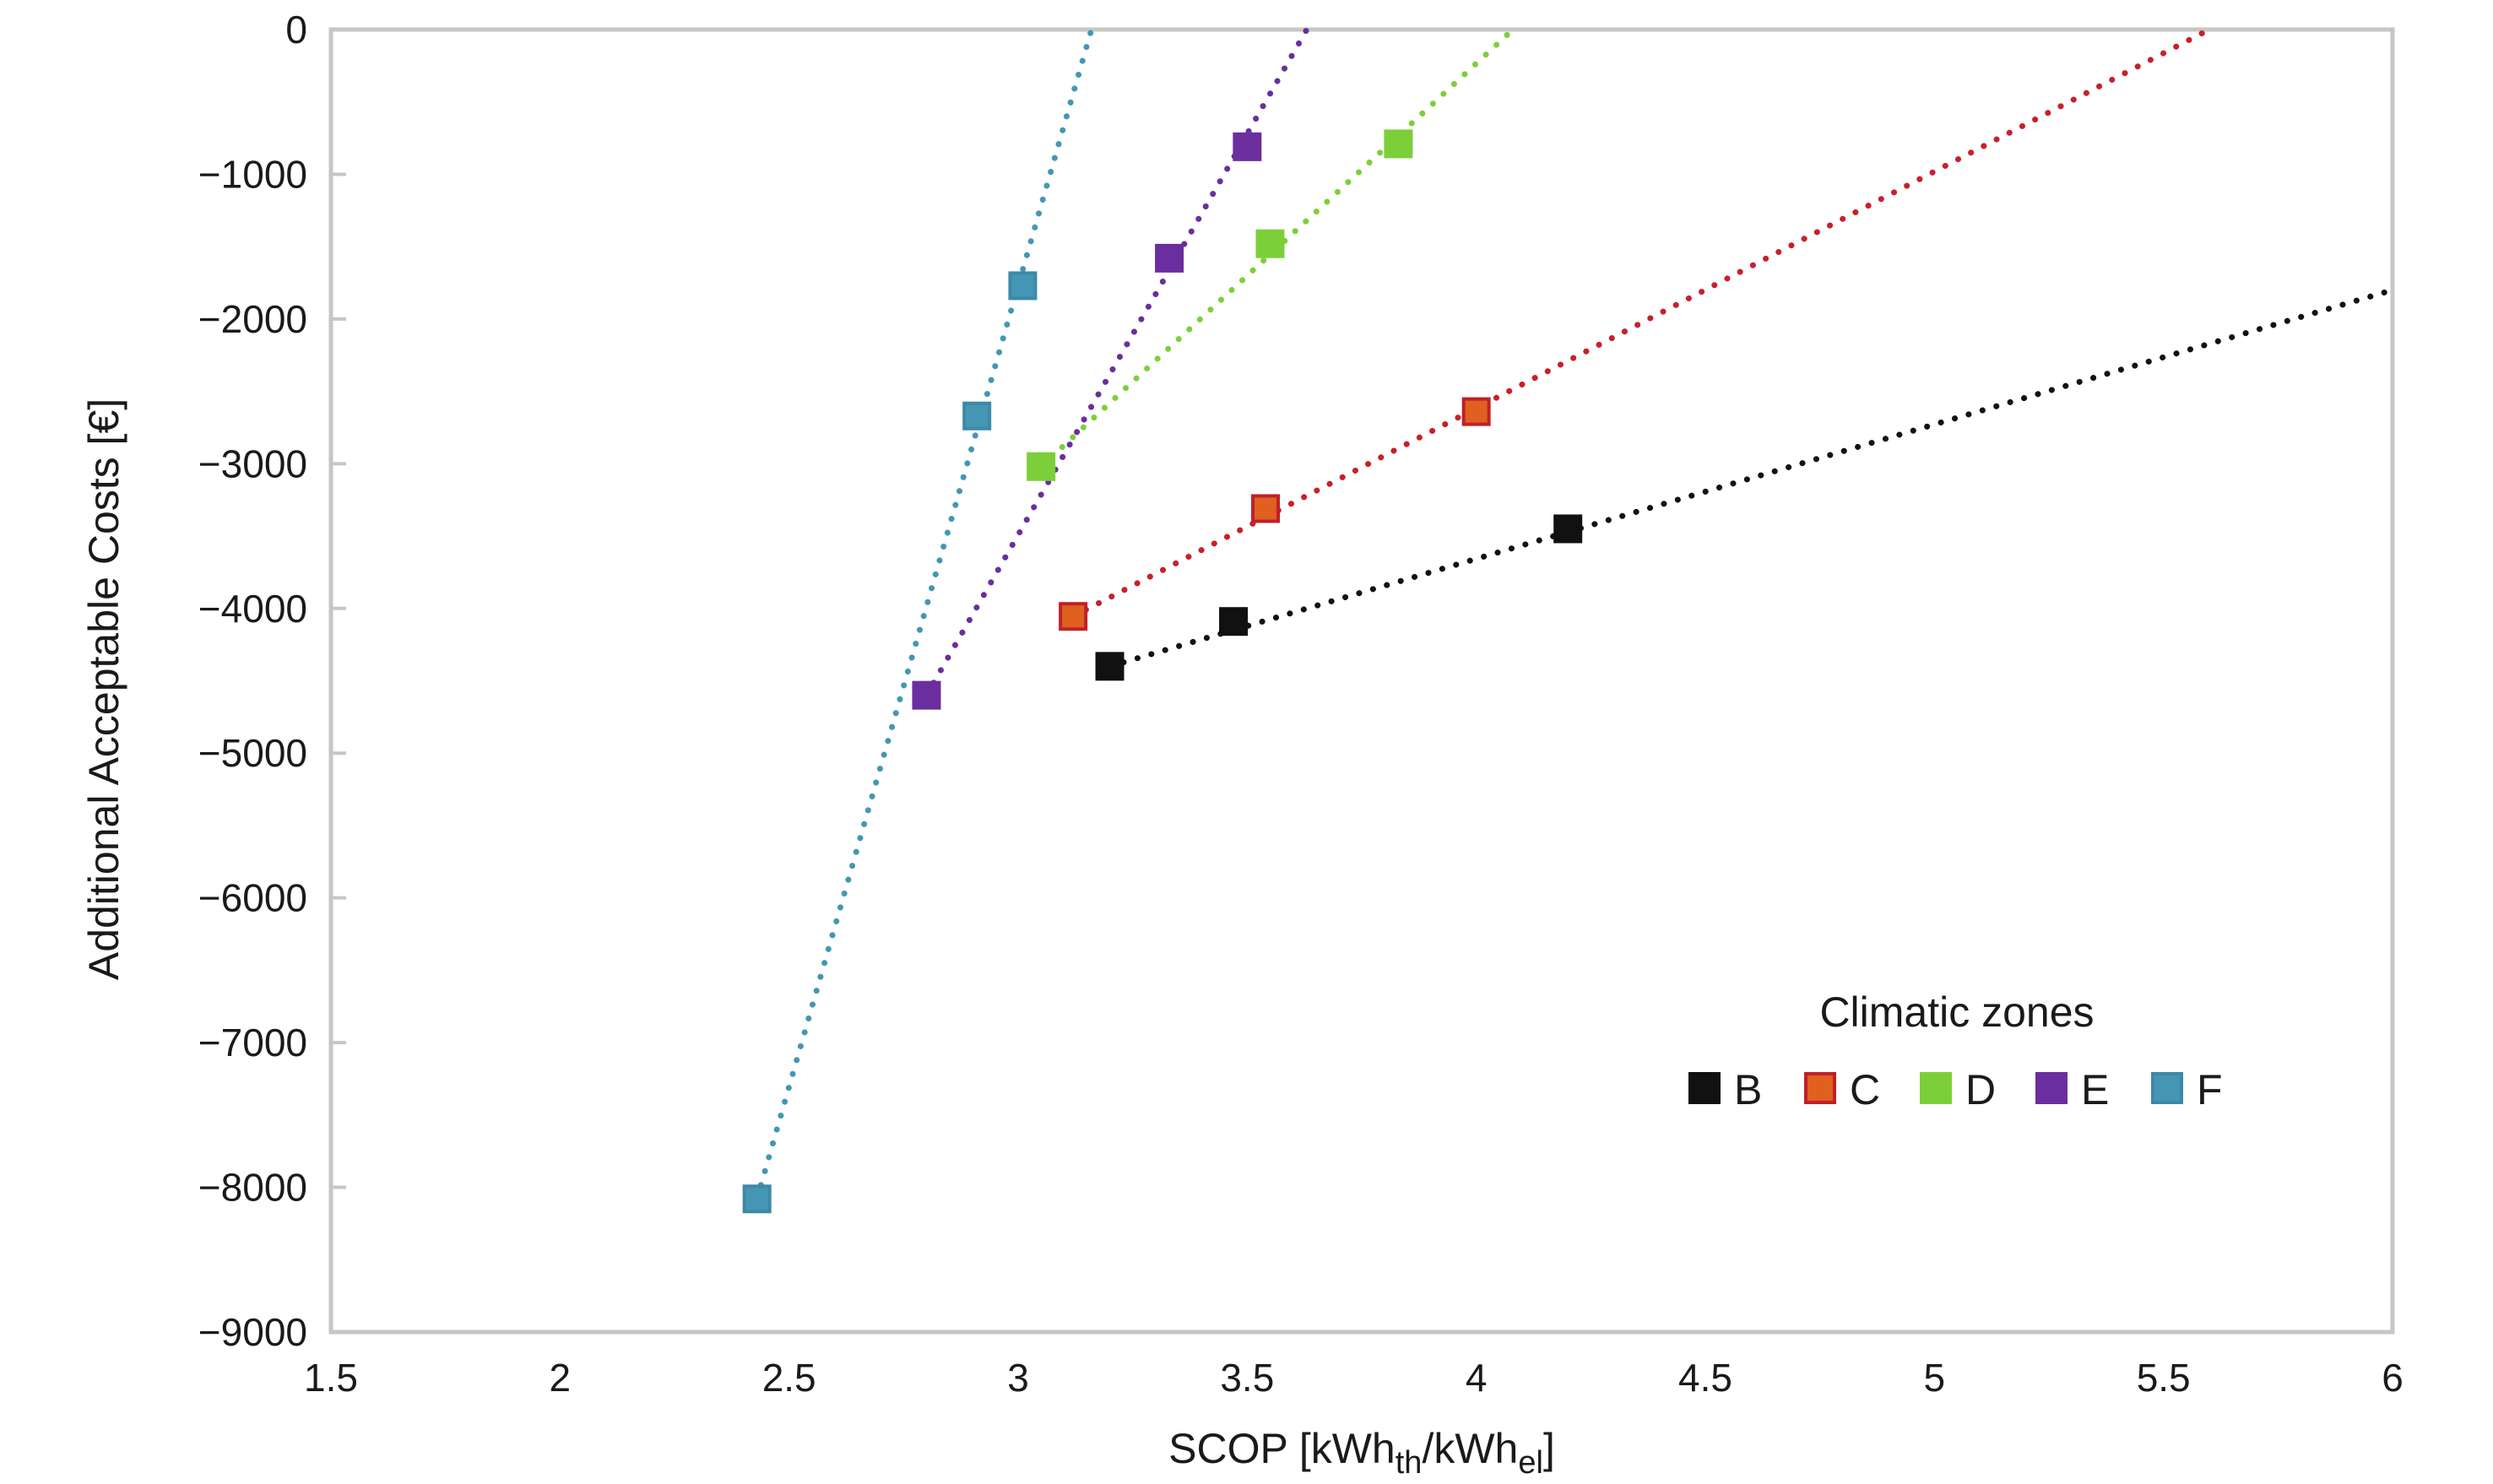  What do you see at coordinates (1748, 1089) in the screenshot?
I see `legend-label-B: B` at bounding box center [1748, 1089].